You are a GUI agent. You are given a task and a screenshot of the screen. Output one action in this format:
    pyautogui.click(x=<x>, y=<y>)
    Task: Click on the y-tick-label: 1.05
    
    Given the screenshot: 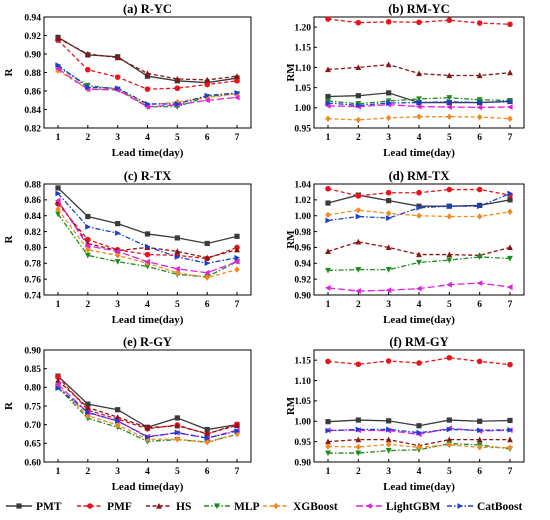 What is the action you would take?
    pyautogui.click(x=302, y=89)
    